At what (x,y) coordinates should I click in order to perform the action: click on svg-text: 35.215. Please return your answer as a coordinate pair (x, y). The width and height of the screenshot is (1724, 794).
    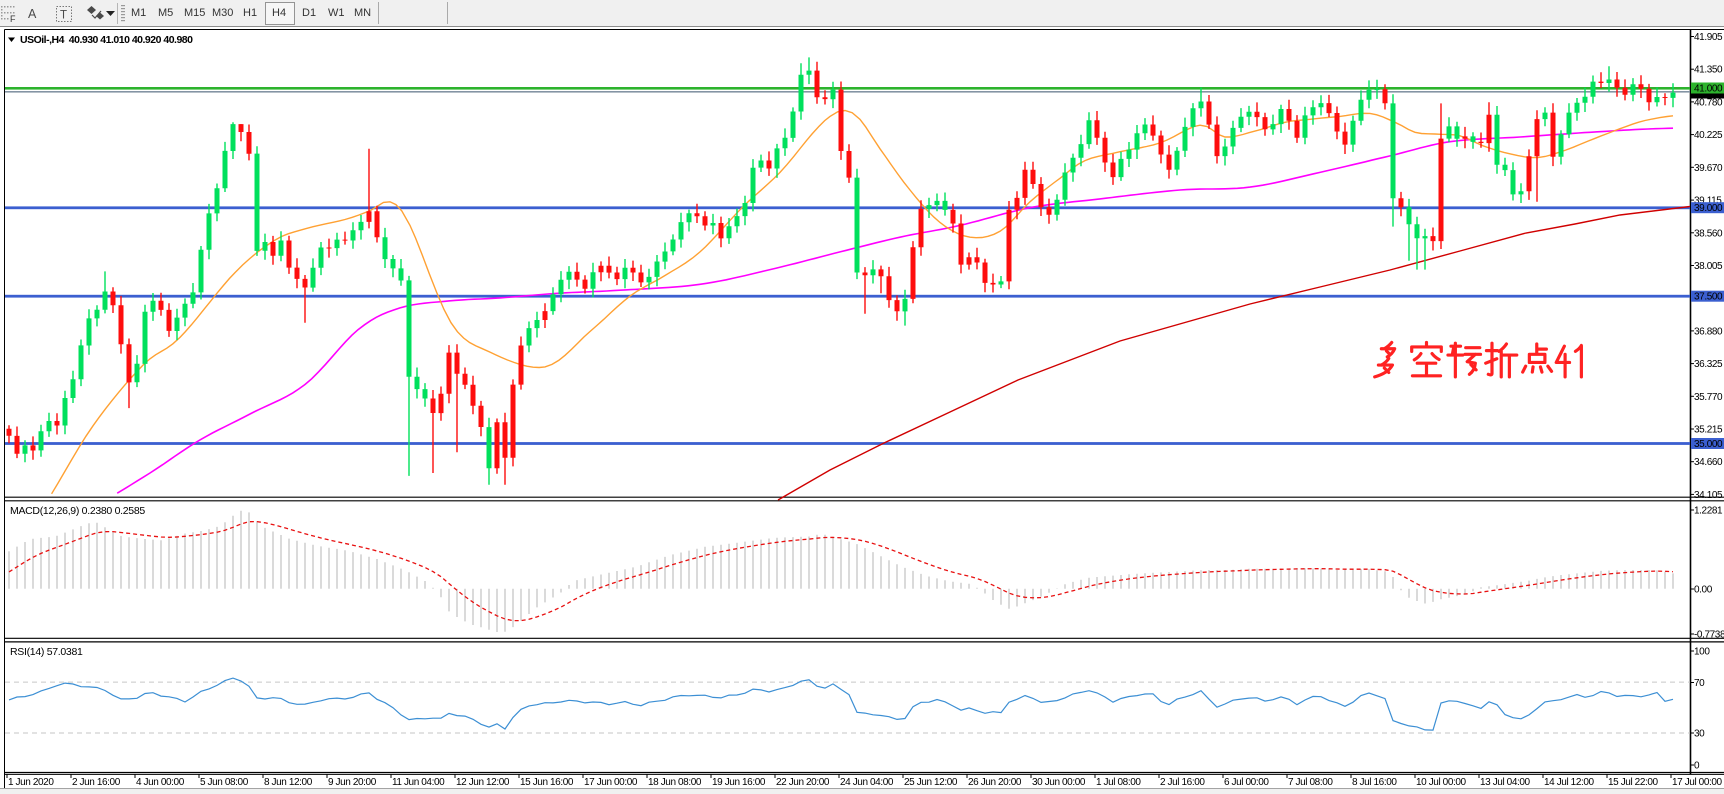
    Looking at the image, I should click on (1708, 430).